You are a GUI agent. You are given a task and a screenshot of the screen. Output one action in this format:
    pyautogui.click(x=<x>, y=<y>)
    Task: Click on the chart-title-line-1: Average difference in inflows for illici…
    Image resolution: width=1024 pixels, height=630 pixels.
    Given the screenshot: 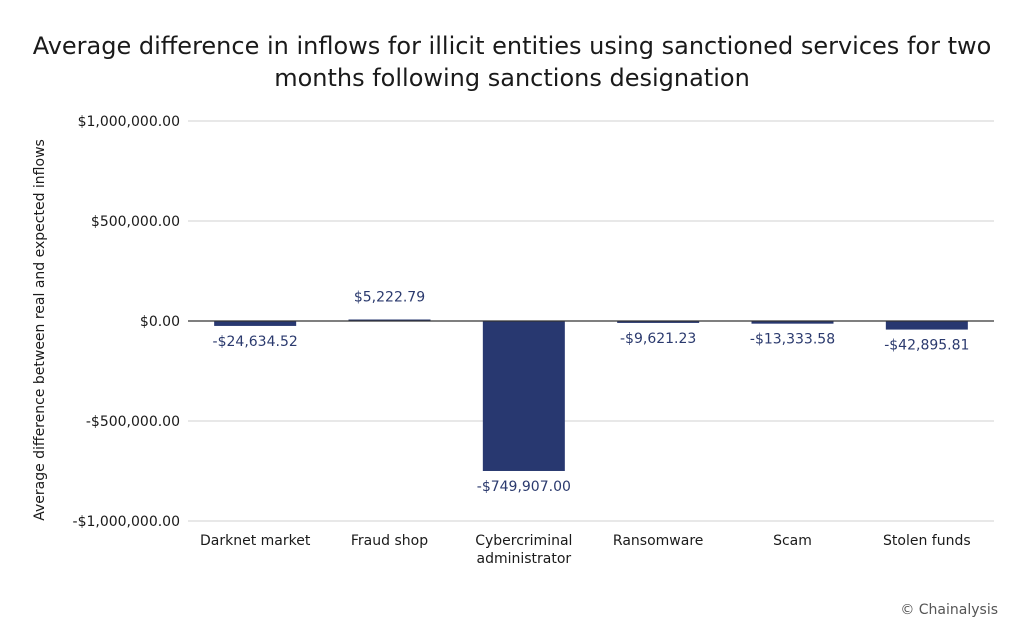 What is the action you would take?
    pyautogui.click(x=512, y=46)
    